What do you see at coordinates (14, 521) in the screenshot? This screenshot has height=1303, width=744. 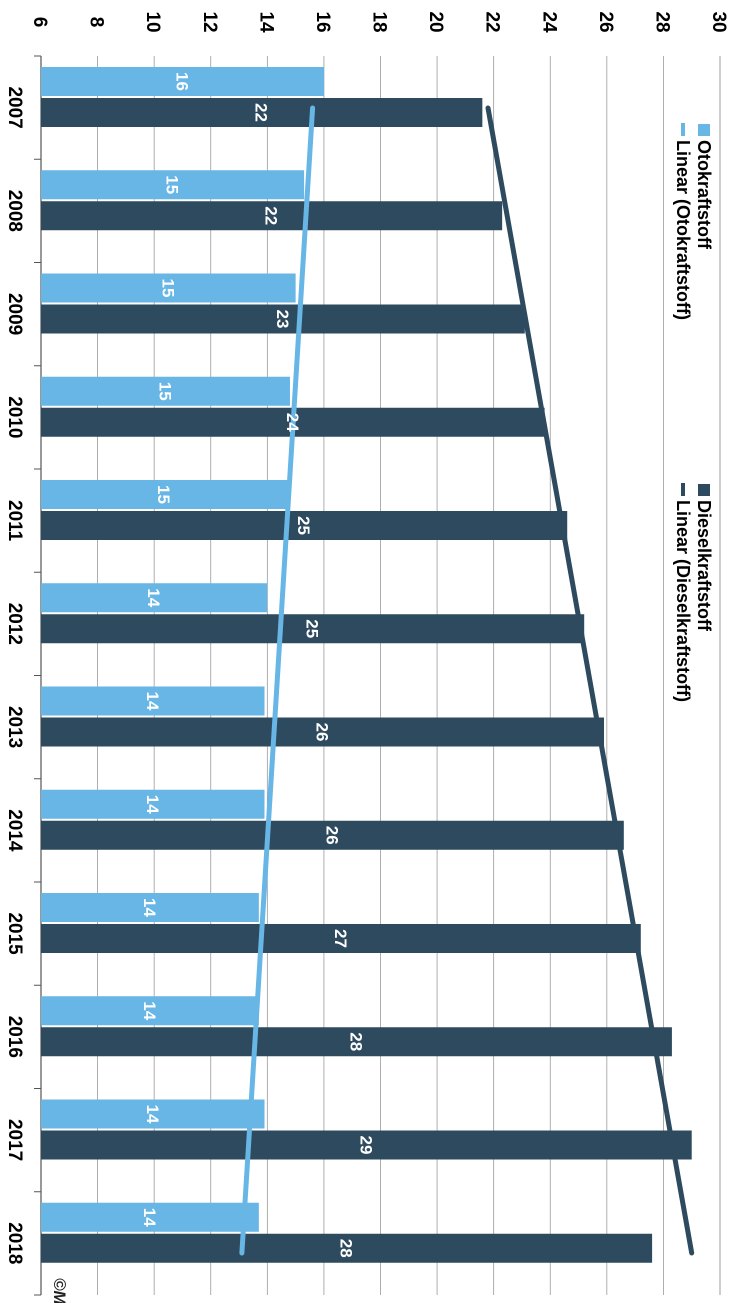 I see `category-tick-label: 2011` at bounding box center [14, 521].